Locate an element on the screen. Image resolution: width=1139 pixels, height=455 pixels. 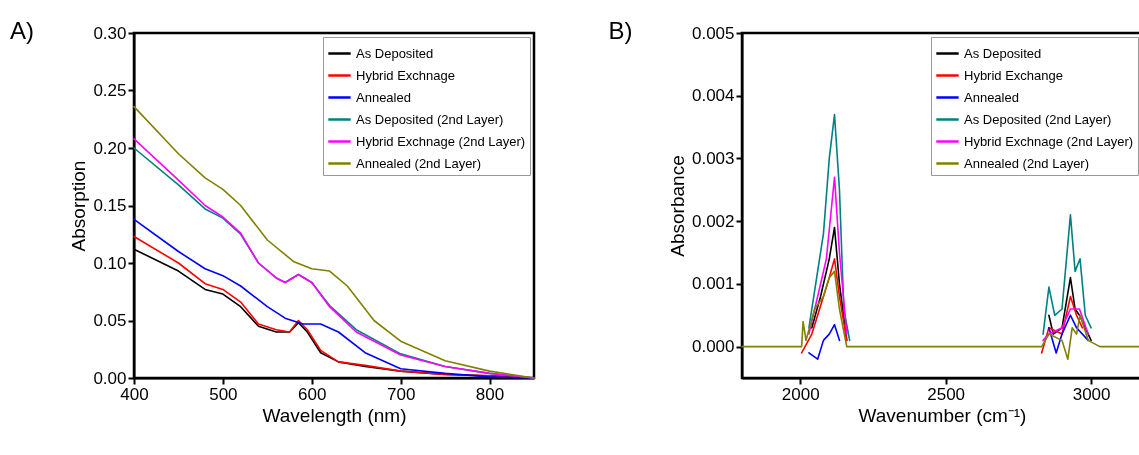
x-tick-label: 2000 is located at coordinates (800, 394).